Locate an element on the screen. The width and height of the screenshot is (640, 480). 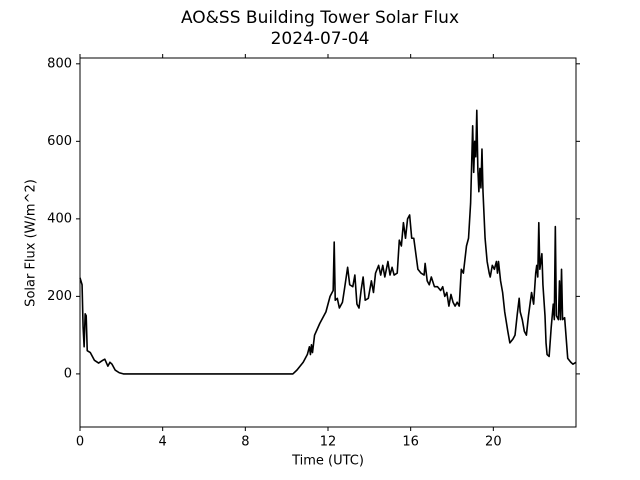
x-tick-label: 12 is located at coordinates (328, 442).